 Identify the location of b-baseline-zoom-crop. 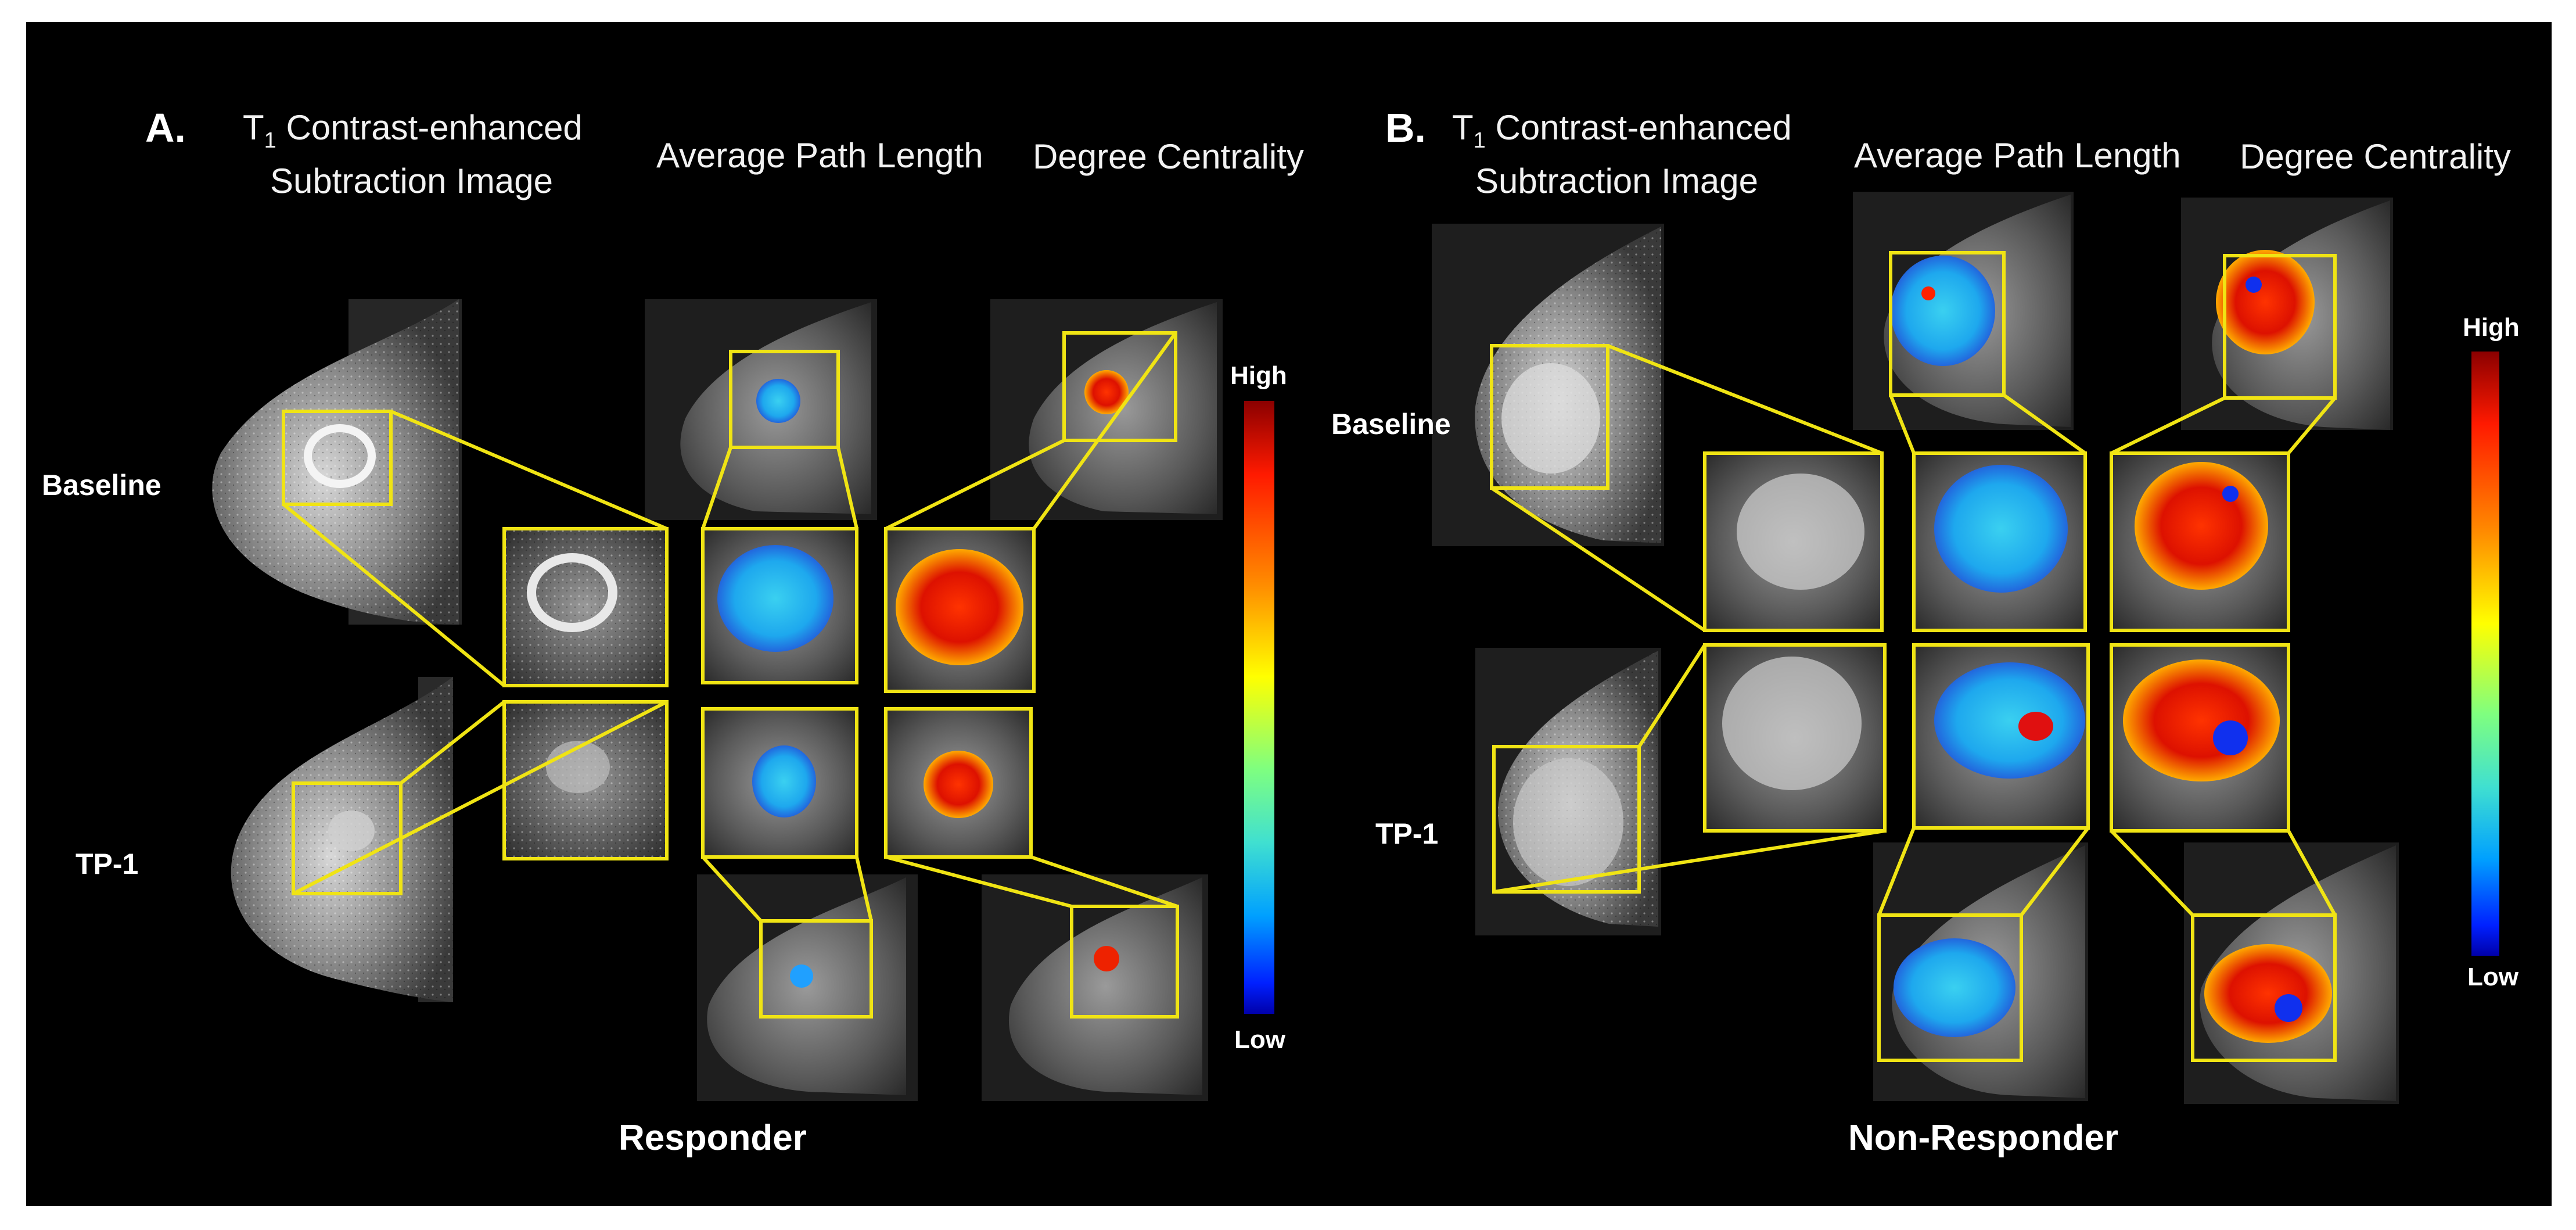
(1793, 541).